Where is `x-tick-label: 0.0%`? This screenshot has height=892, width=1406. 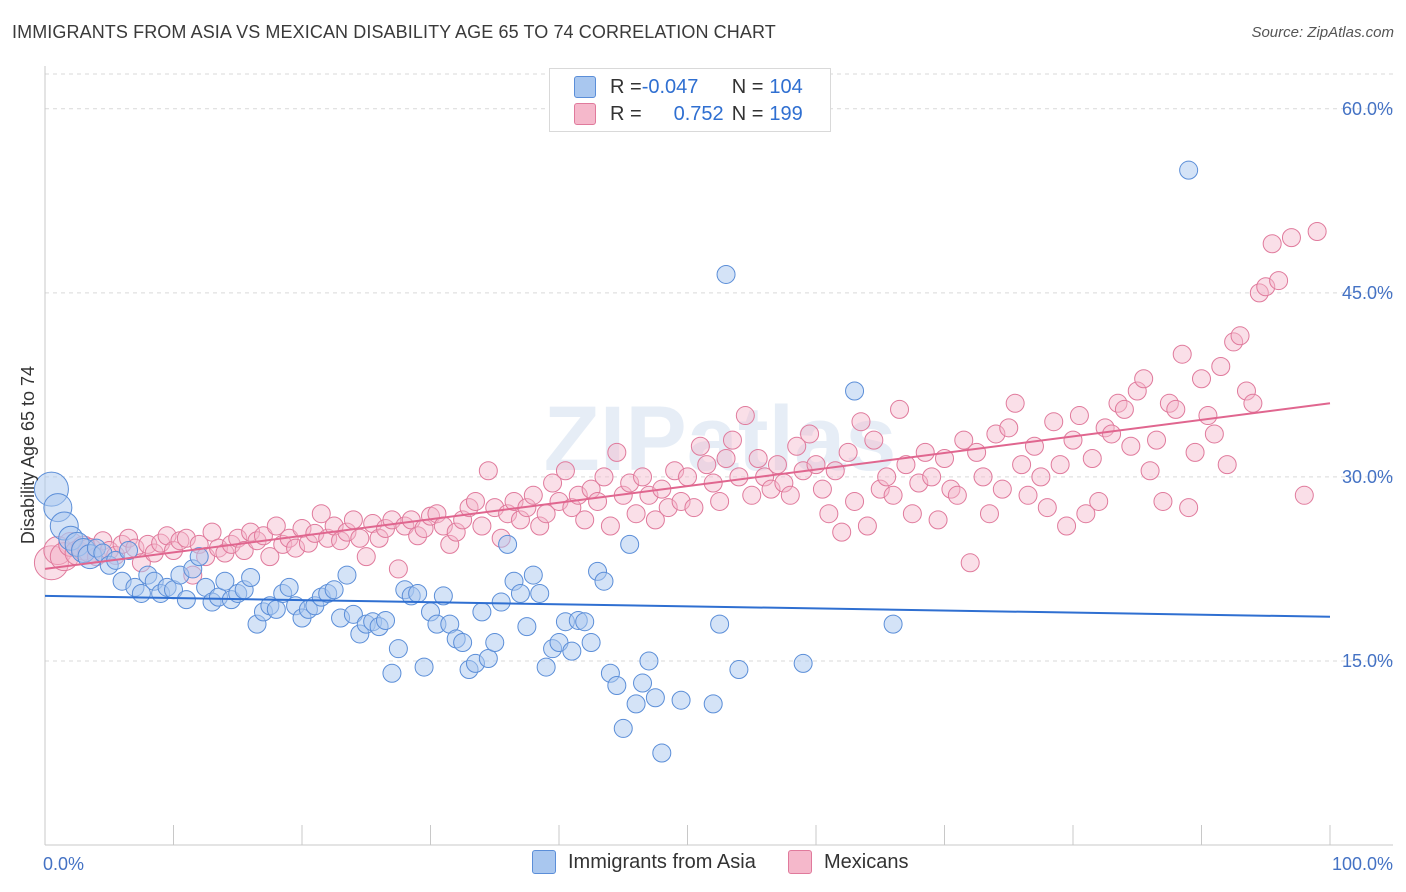 x-tick-label: 0.0% is located at coordinates (63, 864).